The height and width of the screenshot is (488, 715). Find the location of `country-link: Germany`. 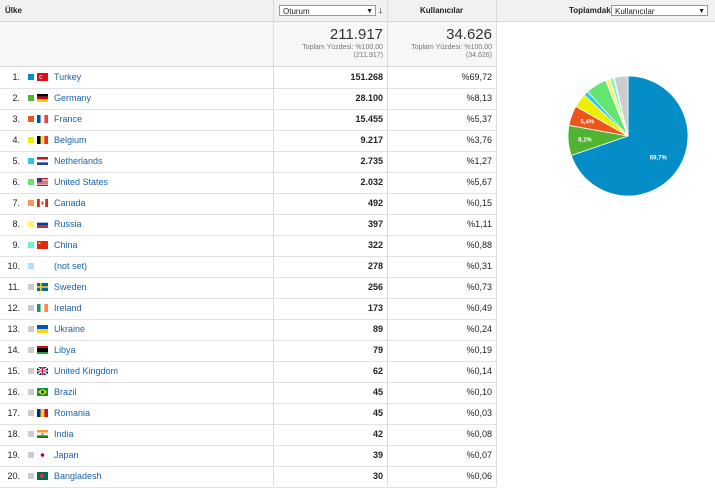

country-link: Germany is located at coordinates (73, 98).